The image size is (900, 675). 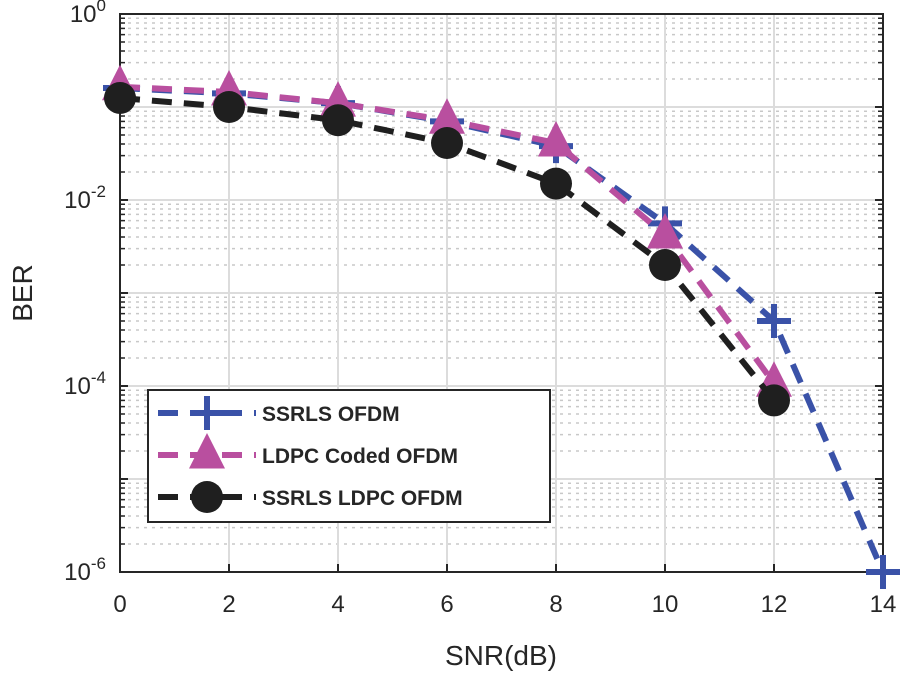 I want to click on x-tick-label: 6, so click(x=446, y=604).